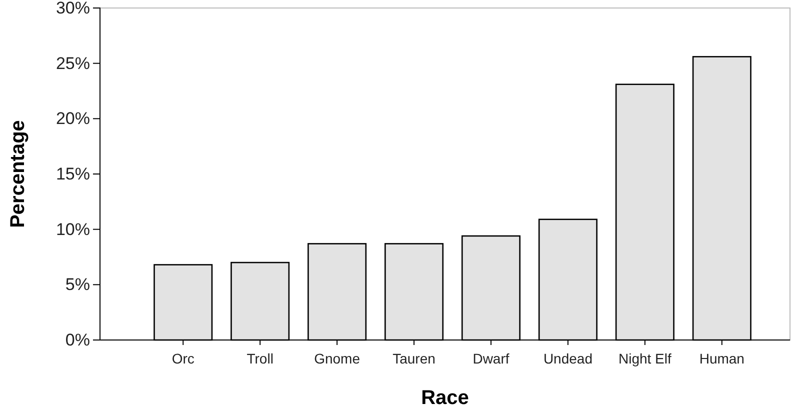 This screenshot has width=800, height=411. What do you see at coordinates (491, 358) in the screenshot?
I see `x-tick-label: Dwarf` at bounding box center [491, 358].